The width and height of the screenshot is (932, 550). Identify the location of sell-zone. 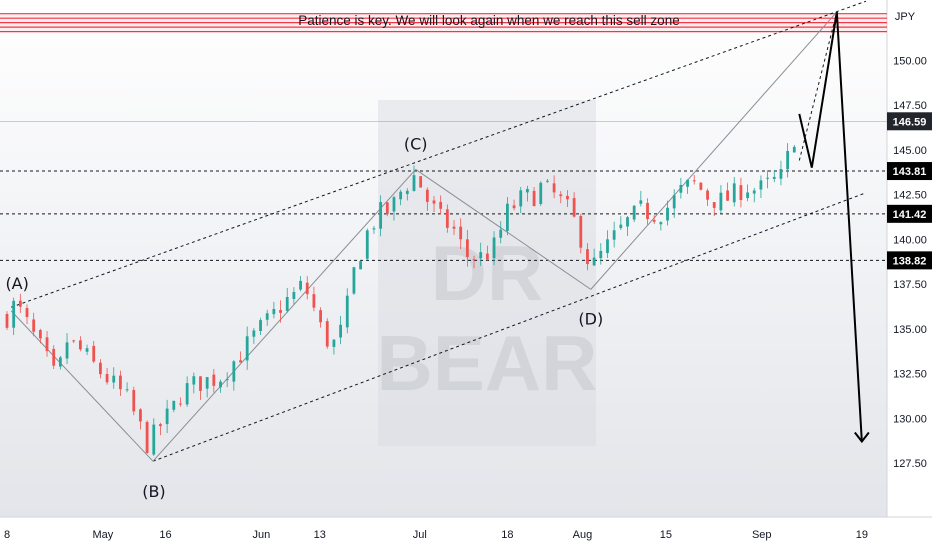
(443, 23).